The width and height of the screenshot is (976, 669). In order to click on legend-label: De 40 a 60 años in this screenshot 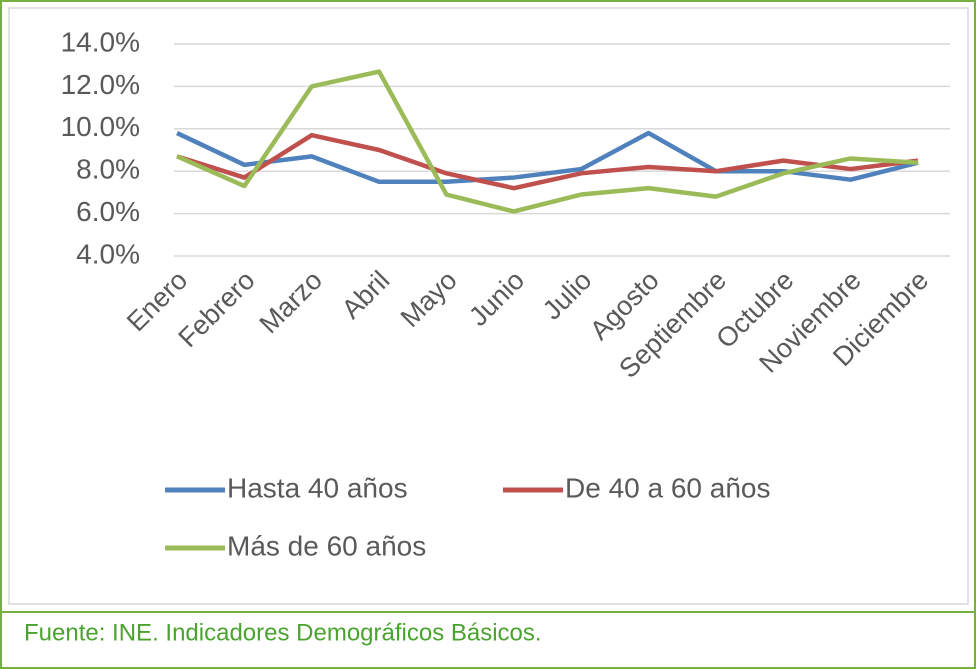, I will do `click(668, 487)`.